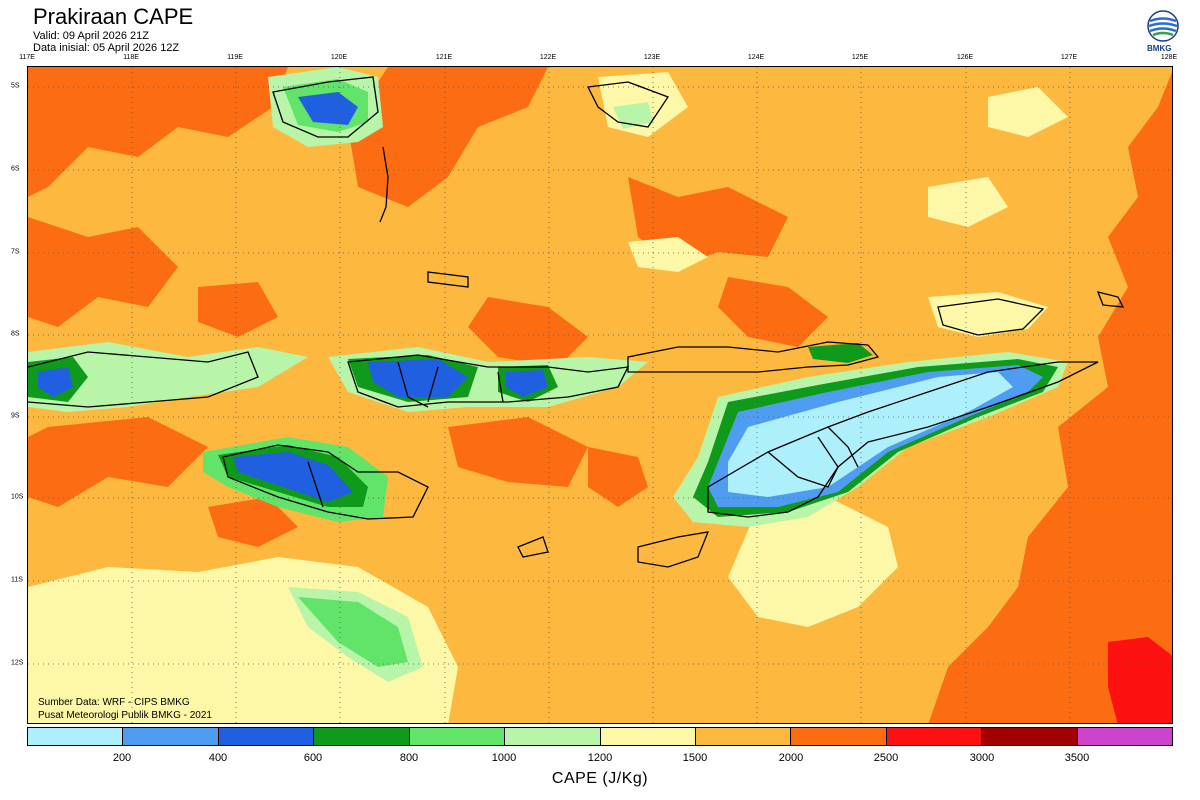  Describe the element at coordinates (1159, 48) in the screenshot. I see `logo-label: BMKG` at that location.